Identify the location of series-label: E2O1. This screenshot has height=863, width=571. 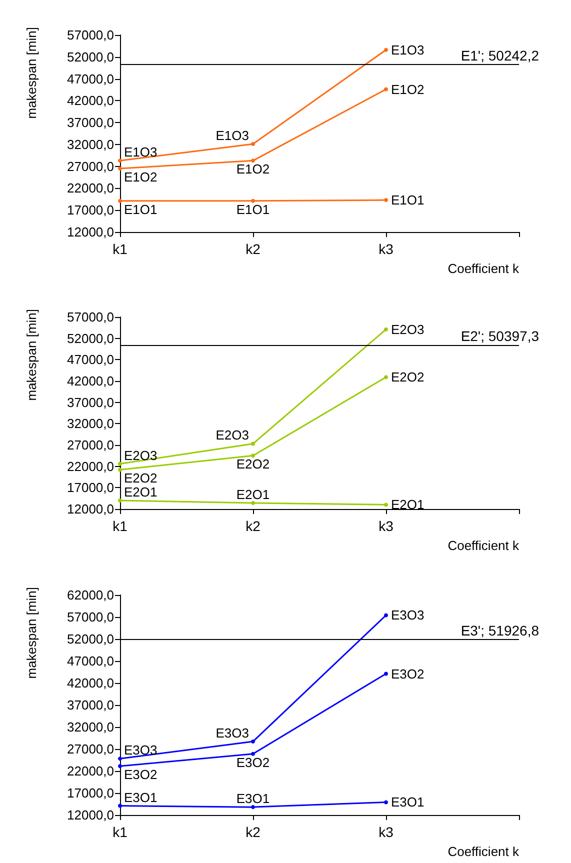
(253, 494).